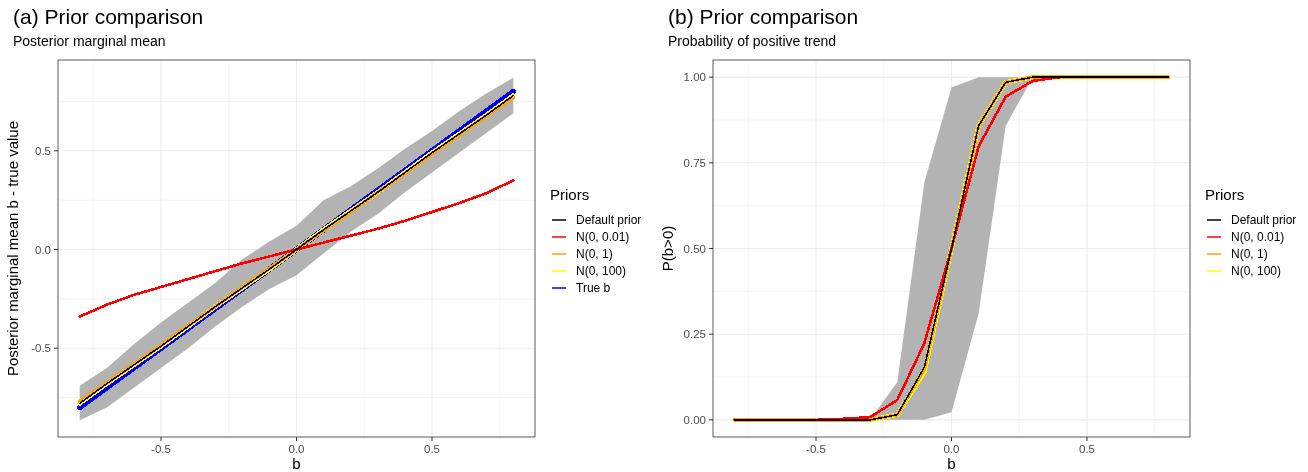  I want to click on y-tick-label: -0.5, so click(41, 348).